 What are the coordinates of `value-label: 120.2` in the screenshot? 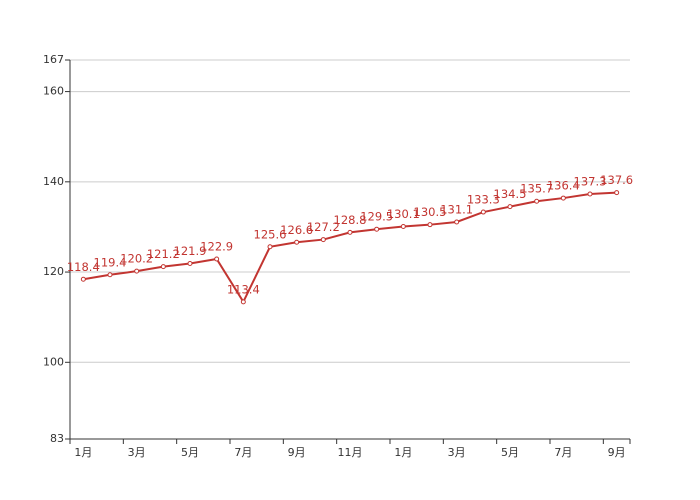 It's located at (136, 259).